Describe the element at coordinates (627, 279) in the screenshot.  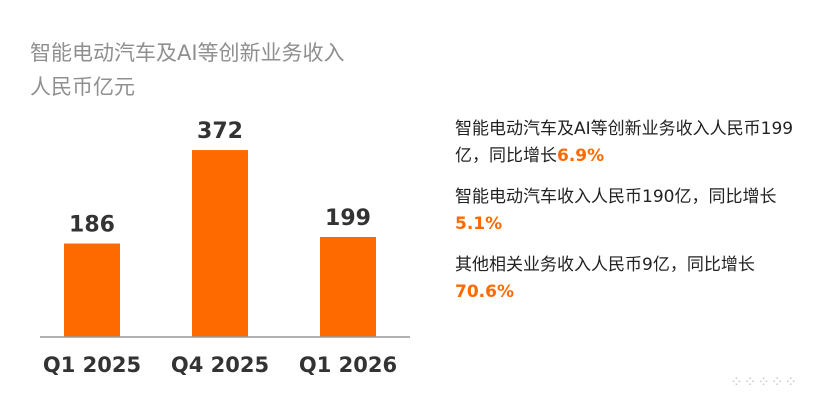
I see `note-item-other: 其他相关业务收入人民币9亿，同比增长 70.6%` at that location.